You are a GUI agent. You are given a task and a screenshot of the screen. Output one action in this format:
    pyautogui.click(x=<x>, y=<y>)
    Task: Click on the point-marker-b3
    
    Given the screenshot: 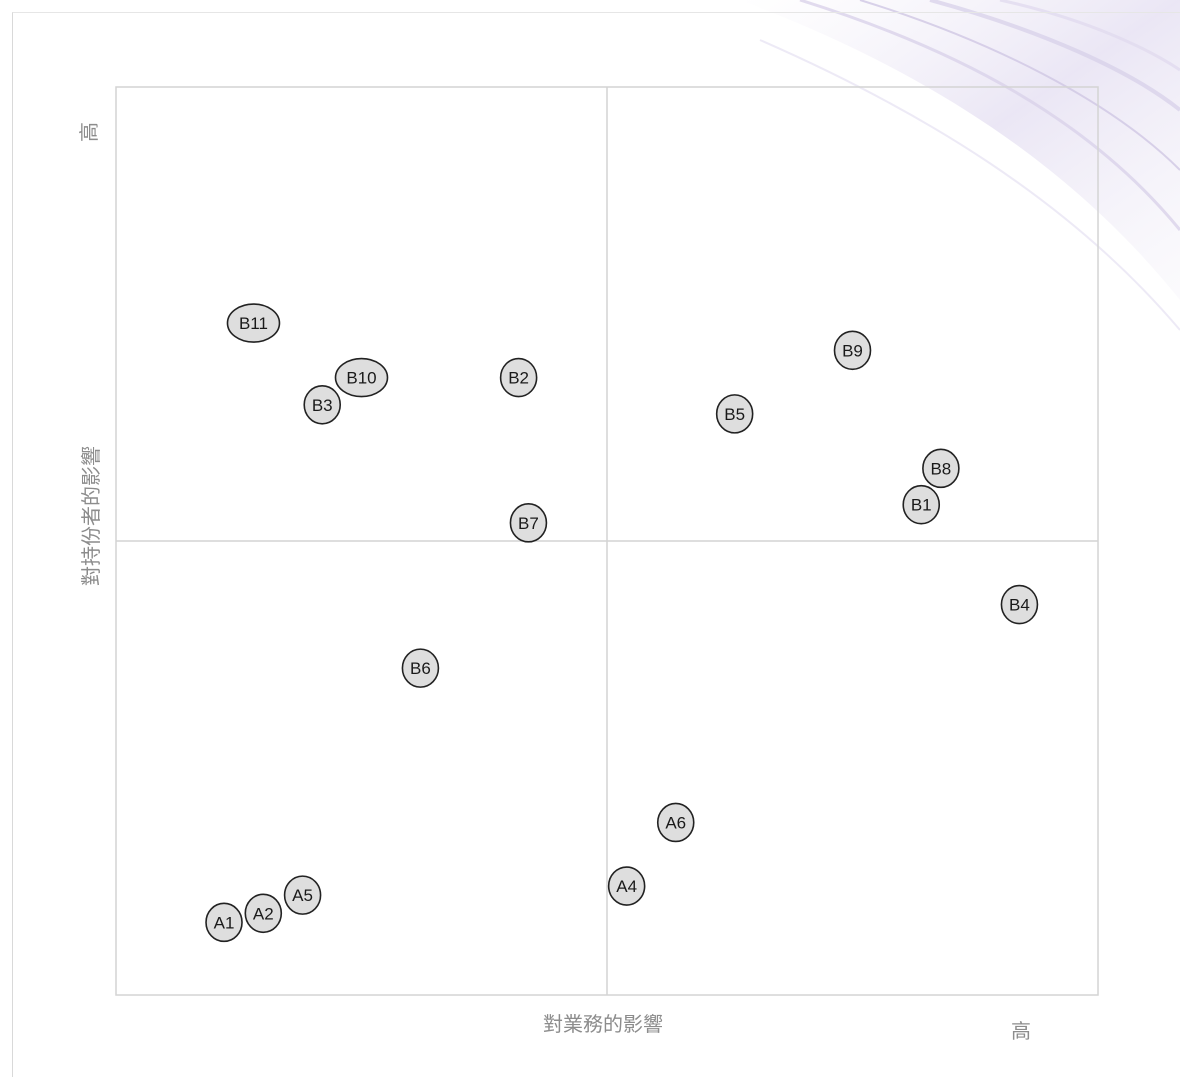 What is the action you would take?
    pyautogui.click(x=322, y=404)
    